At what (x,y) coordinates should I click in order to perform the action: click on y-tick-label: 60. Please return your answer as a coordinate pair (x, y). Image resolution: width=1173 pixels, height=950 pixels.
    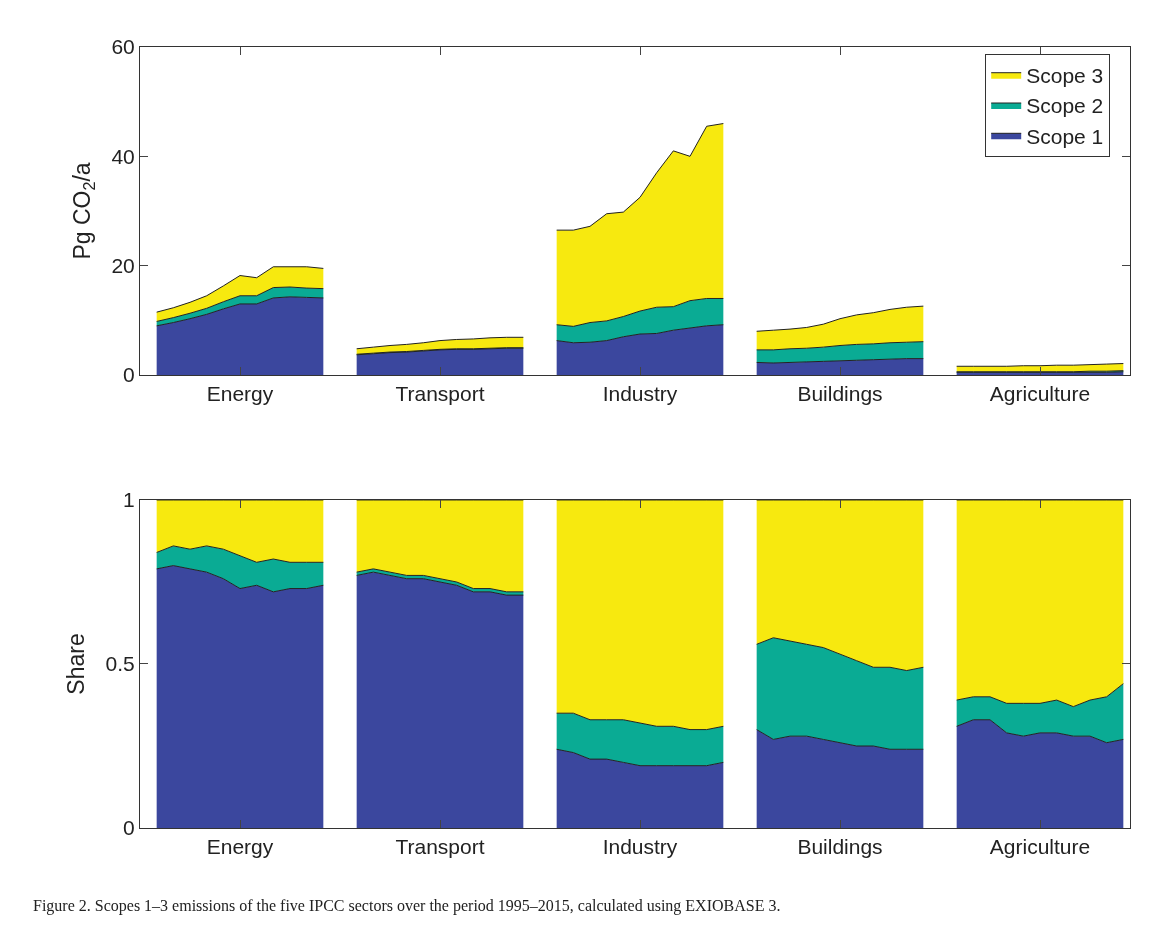
    Looking at the image, I should click on (123, 47).